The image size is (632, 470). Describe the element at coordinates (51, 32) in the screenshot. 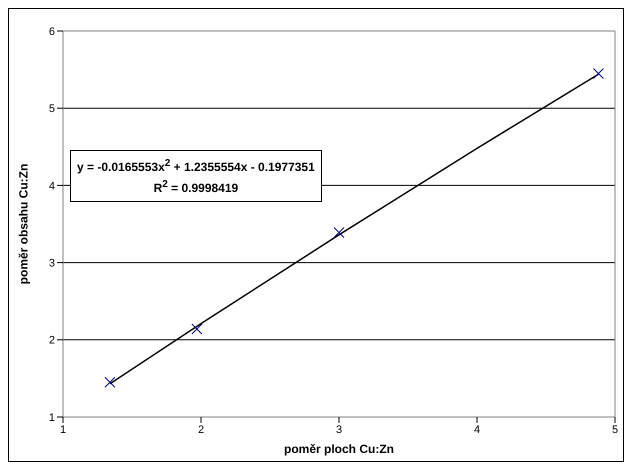

I see `y-tick-label: 6` at that location.